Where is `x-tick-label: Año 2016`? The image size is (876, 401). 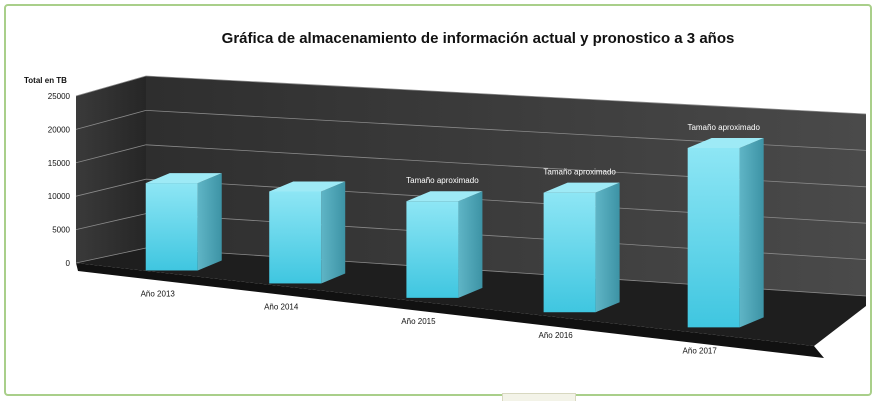 x-tick-label: Año 2016 is located at coordinates (555, 335).